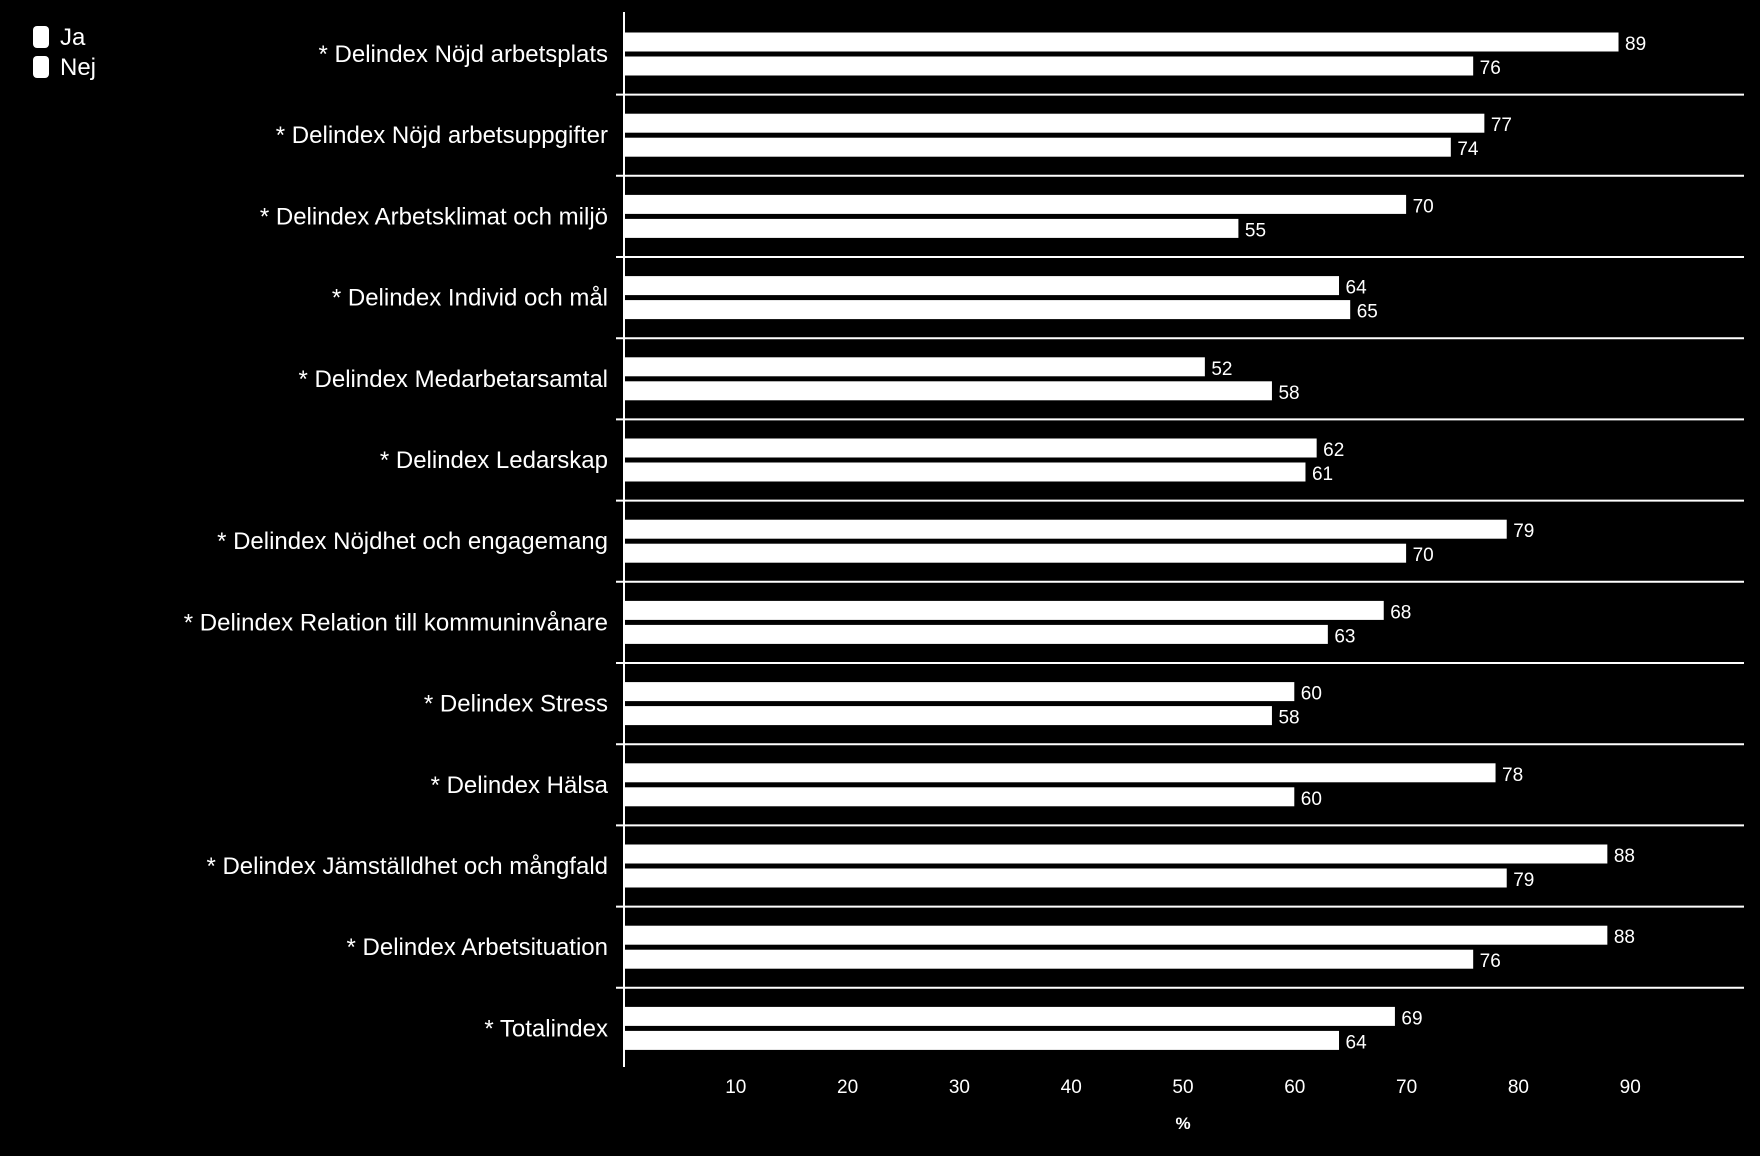  What do you see at coordinates (516, 704) in the screenshot?
I see `category-label: * Delindex Stress` at bounding box center [516, 704].